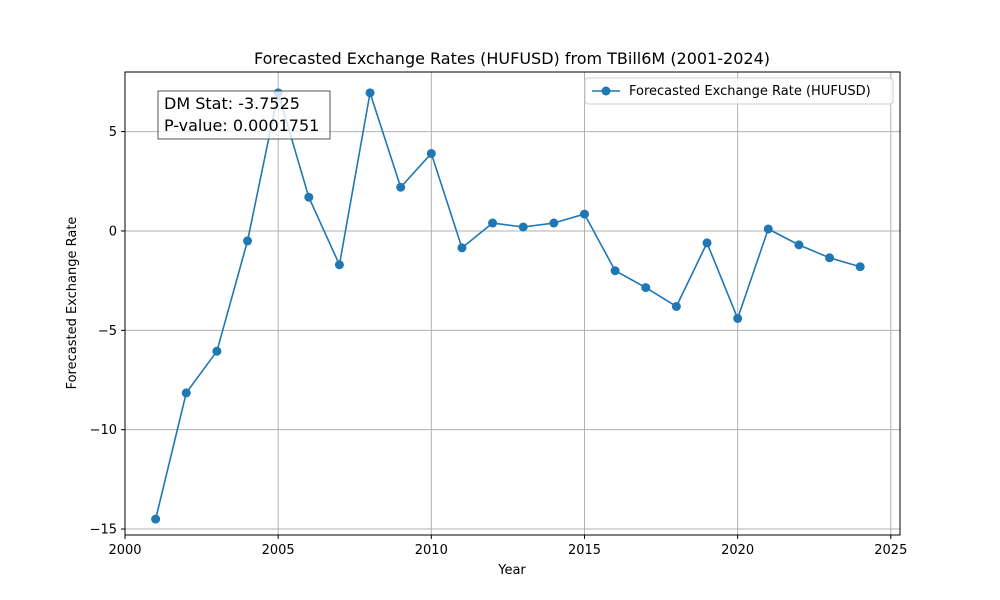 The height and width of the screenshot is (600, 1000). I want to click on x-tick-label: 2015, so click(584, 550).